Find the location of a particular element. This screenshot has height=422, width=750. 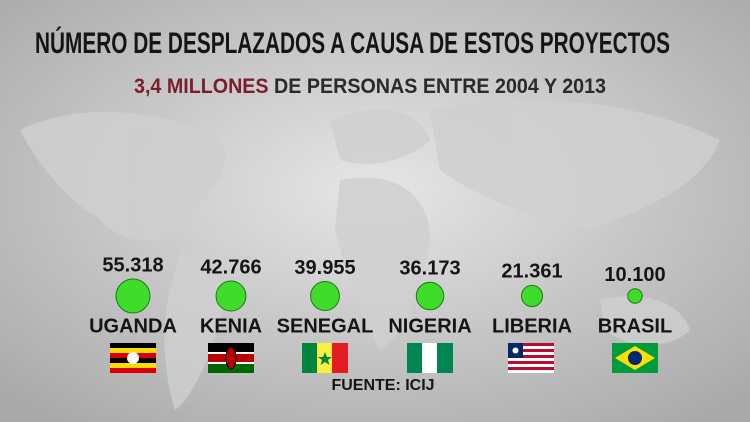

flag-senegal is located at coordinates (325, 358).